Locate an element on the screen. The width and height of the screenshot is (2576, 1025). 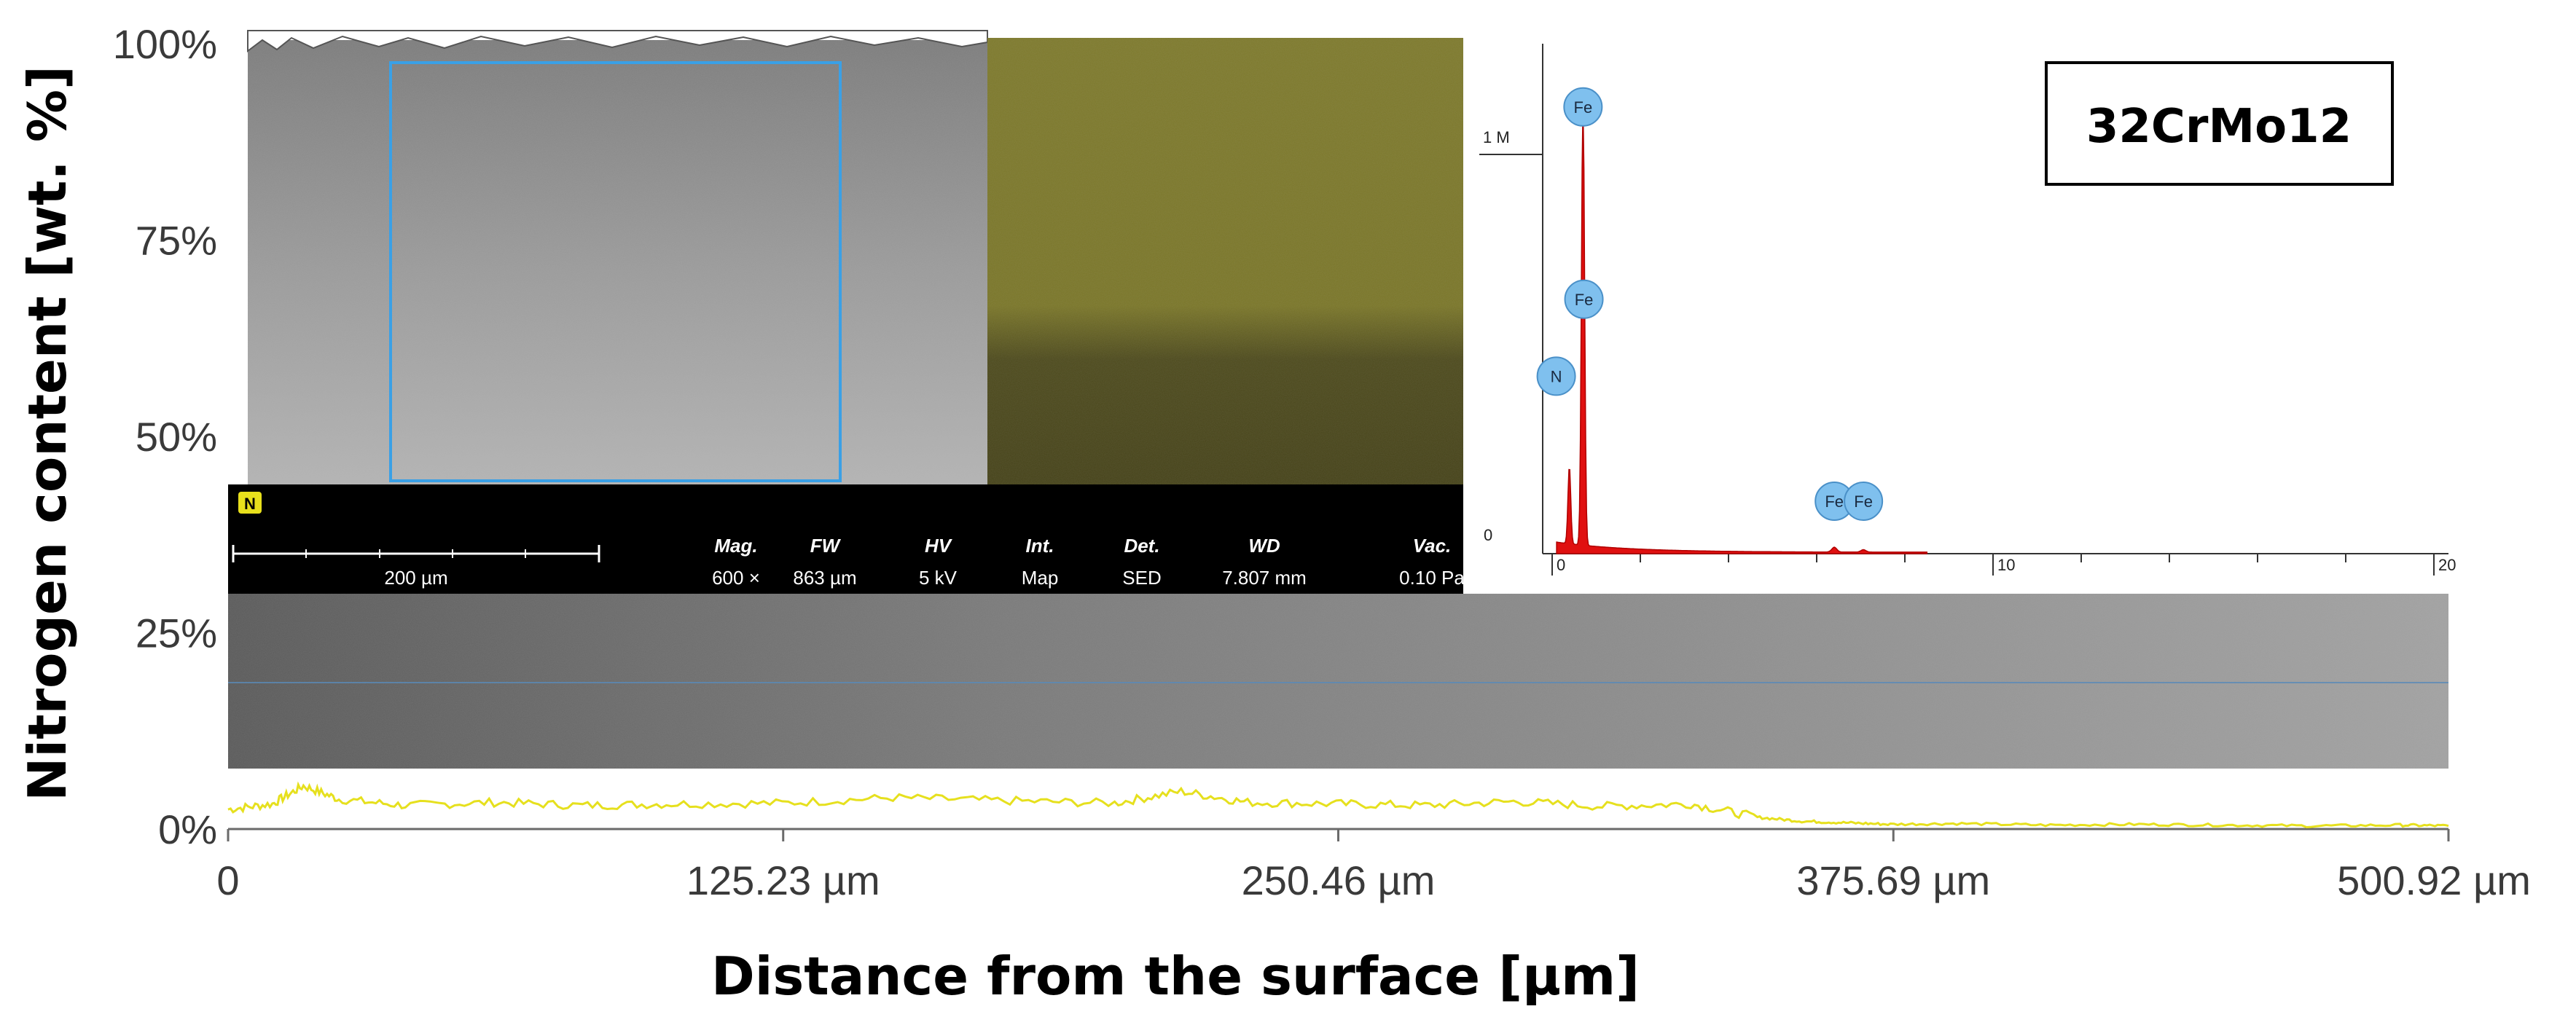
x-tick-label: 500.92 µm is located at coordinates (2434, 880).